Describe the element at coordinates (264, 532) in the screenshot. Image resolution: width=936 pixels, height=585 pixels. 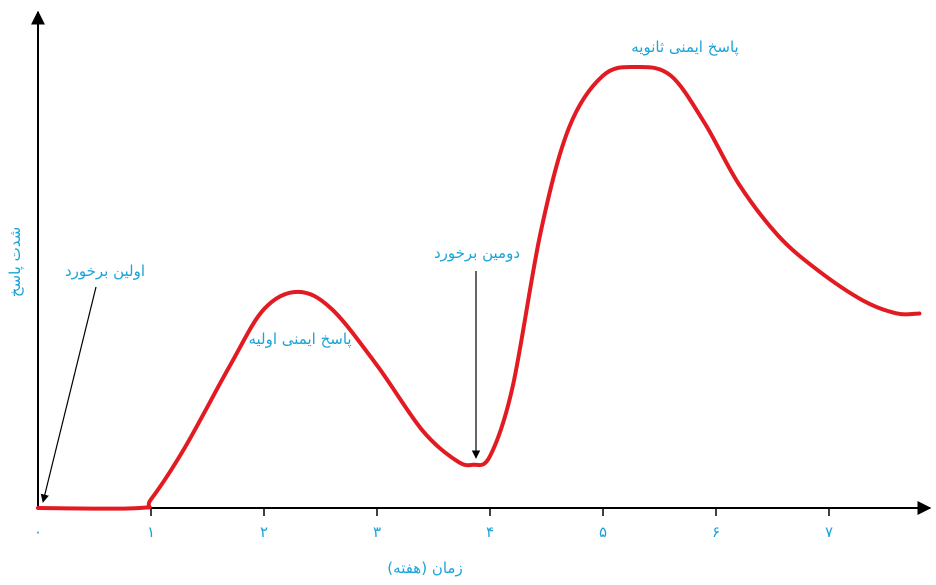
I see `x-tick-label-2: ۲` at that location.